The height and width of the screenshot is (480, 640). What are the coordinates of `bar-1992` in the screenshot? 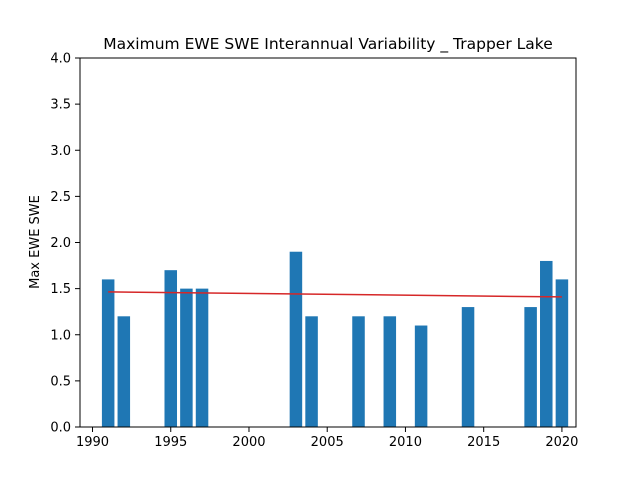 It's located at (124, 371).